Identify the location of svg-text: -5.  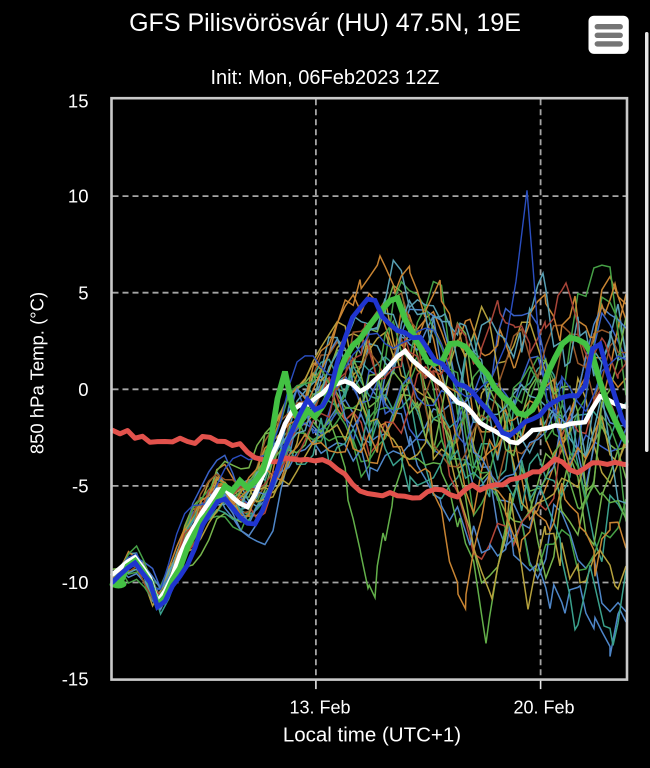
(80, 486).